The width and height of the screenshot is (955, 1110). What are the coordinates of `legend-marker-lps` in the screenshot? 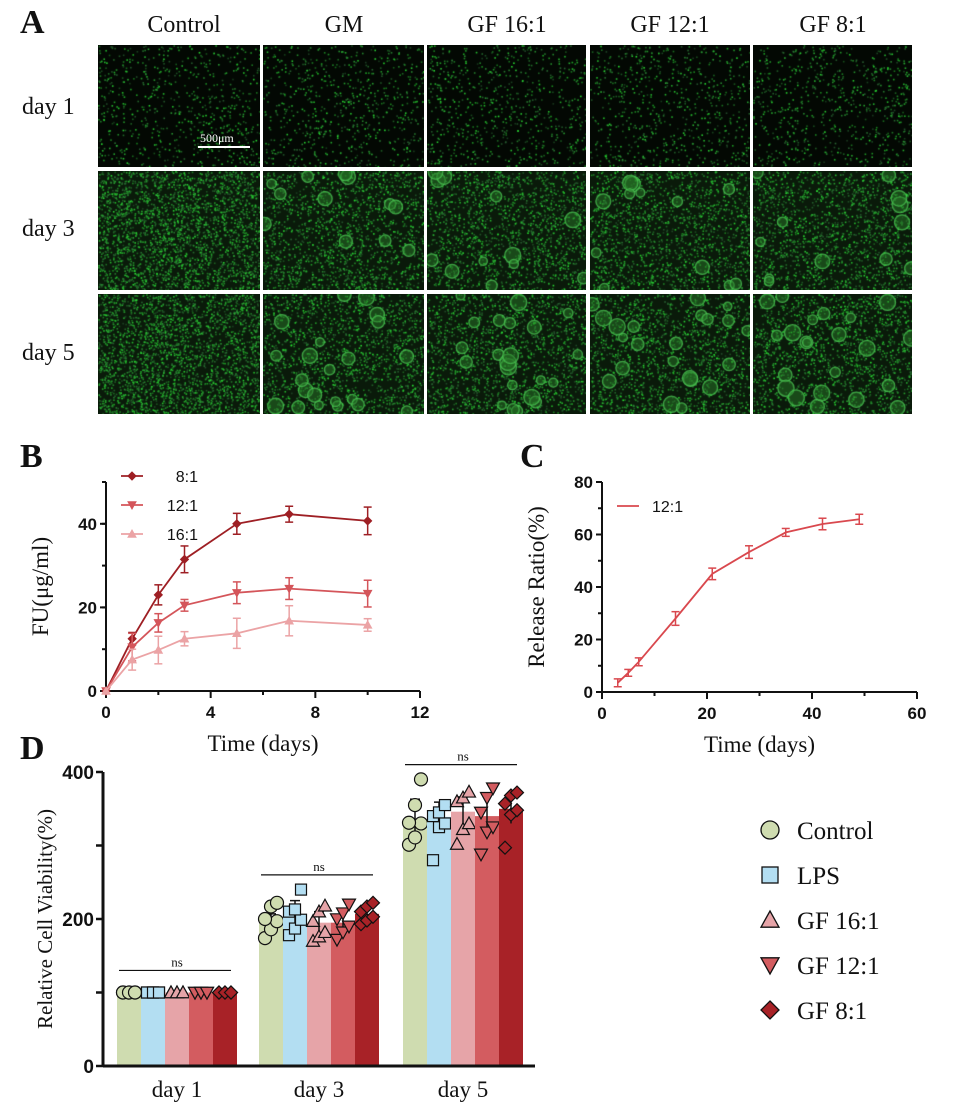 It's located at (770, 875).